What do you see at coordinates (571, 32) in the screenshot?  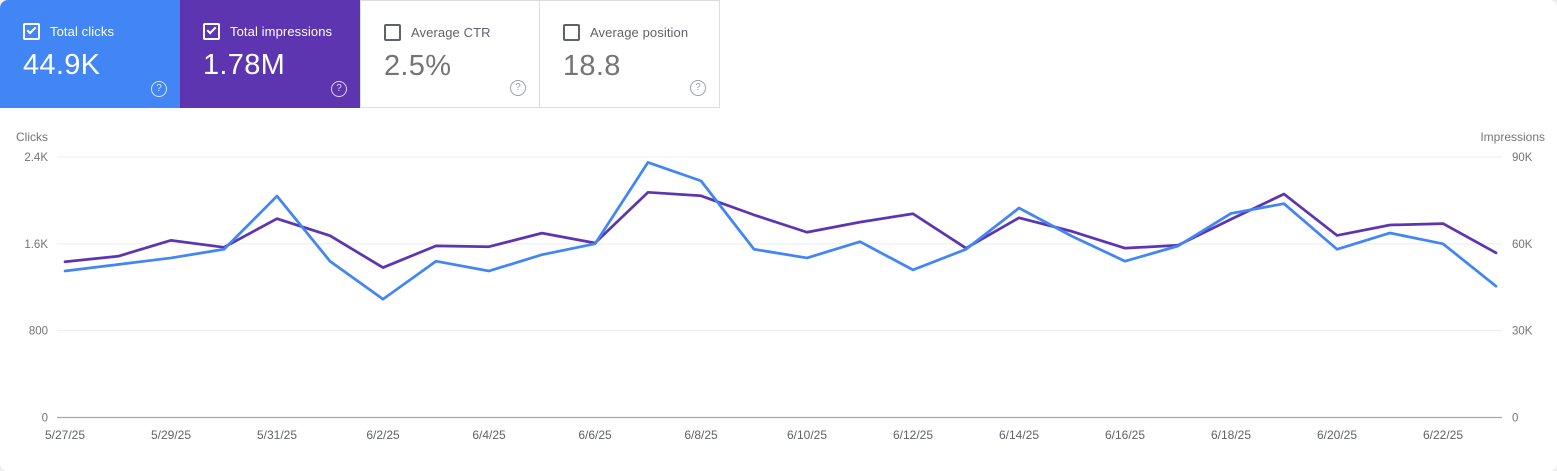 I see `average-position-checkbox` at bounding box center [571, 32].